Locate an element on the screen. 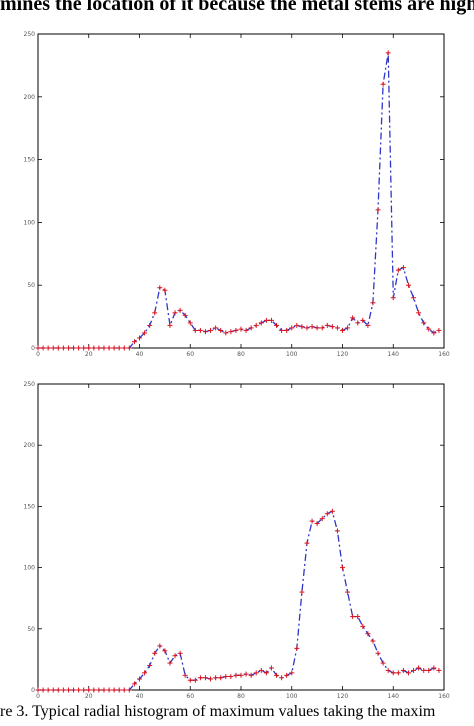 The image size is (474, 726). y-tick-label: 0 is located at coordinates (33, 690).